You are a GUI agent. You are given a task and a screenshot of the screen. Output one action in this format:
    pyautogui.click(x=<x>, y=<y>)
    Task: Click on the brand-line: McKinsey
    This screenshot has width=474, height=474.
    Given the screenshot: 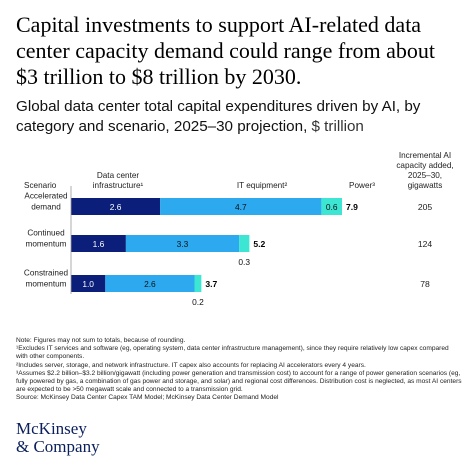 What is the action you would take?
    pyautogui.click(x=51, y=428)
    